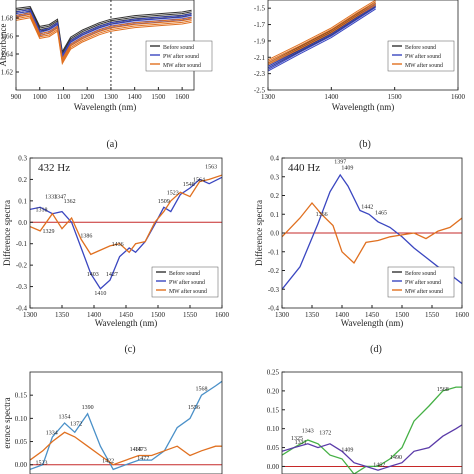 Image resolution: width=474 pixels, height=474 pixels. I want to click on annotation-label: 1325, so click(297, 439).